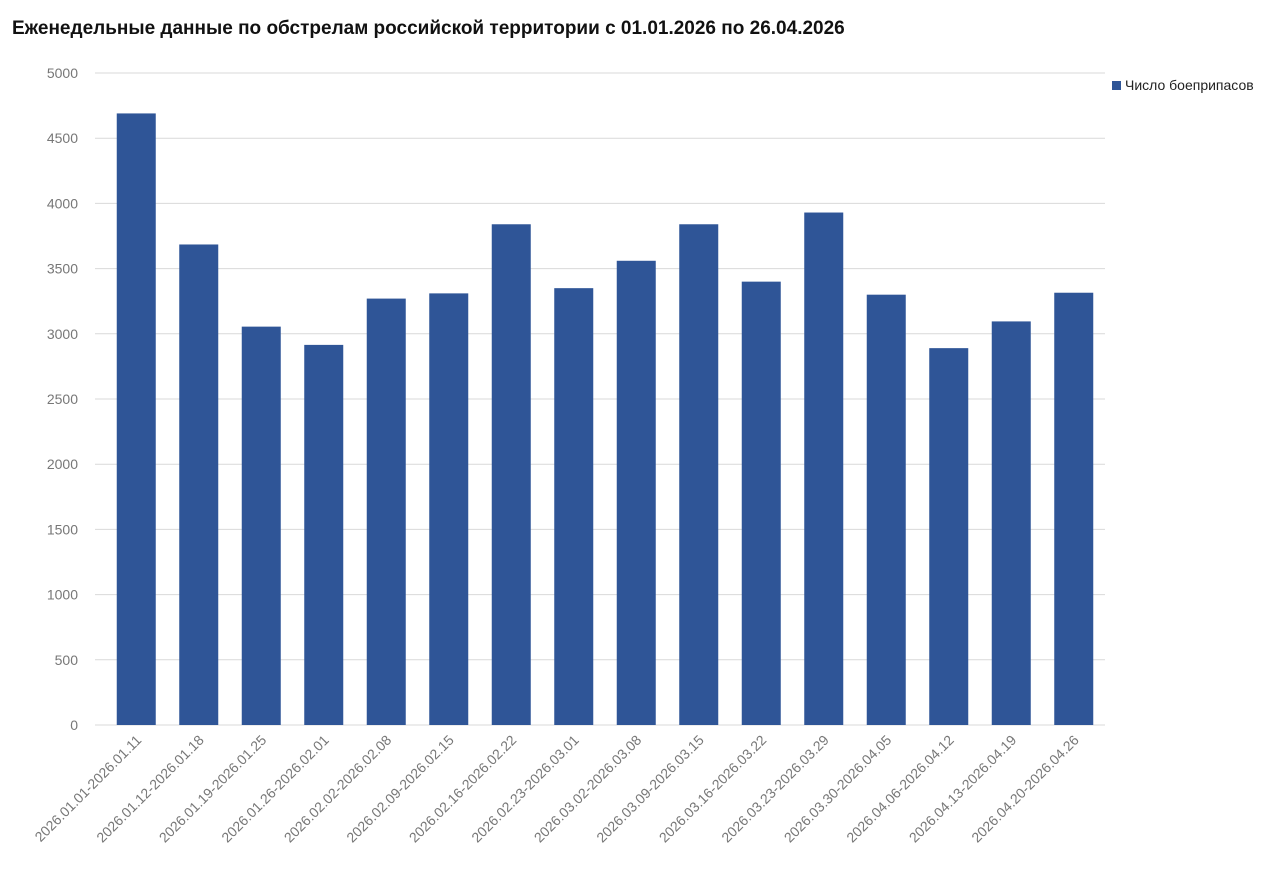 The width and height of the screenshot is (1280, 881). Describe the element at coordinates (963, 789) in the screenshot. I see `x-tick-label: 2026.04.13-2026.04.19` at that location.